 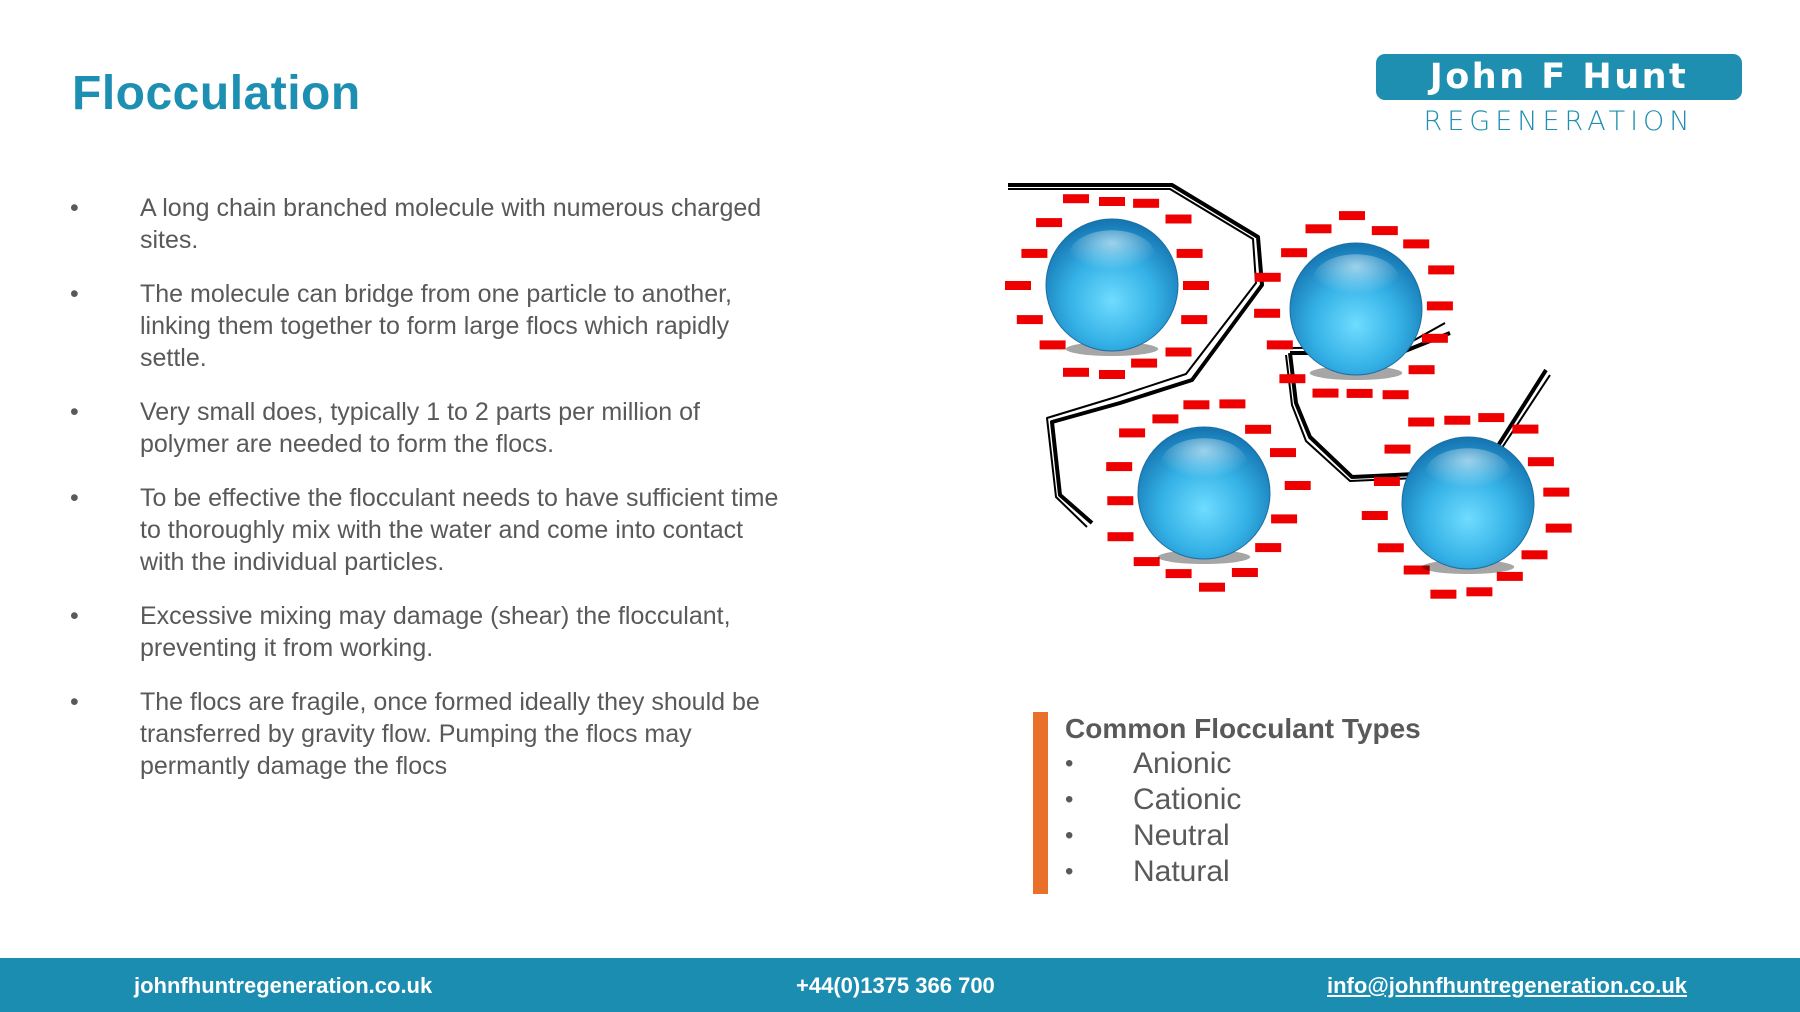 What do you see at coordinates (1295, 836) in the screenshot?
I see `list-item: • Neutral` at bounding box center [1295, 836].